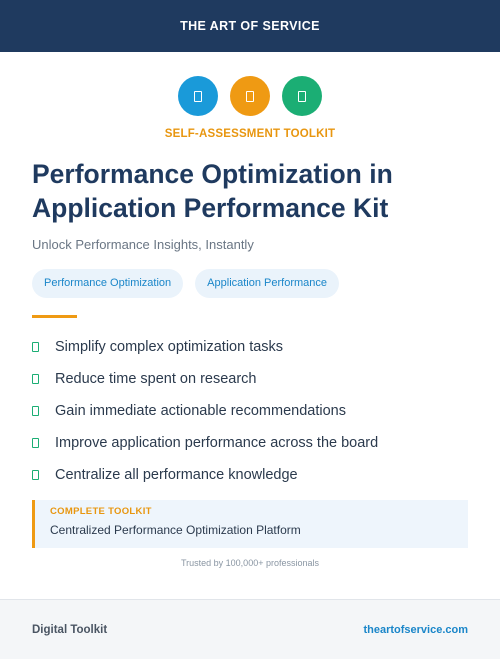 Image resolution: width=500 pixels, height=659 pixels. I want to click on header-bar: THE ART OF SERVICE, so click(250, 26).